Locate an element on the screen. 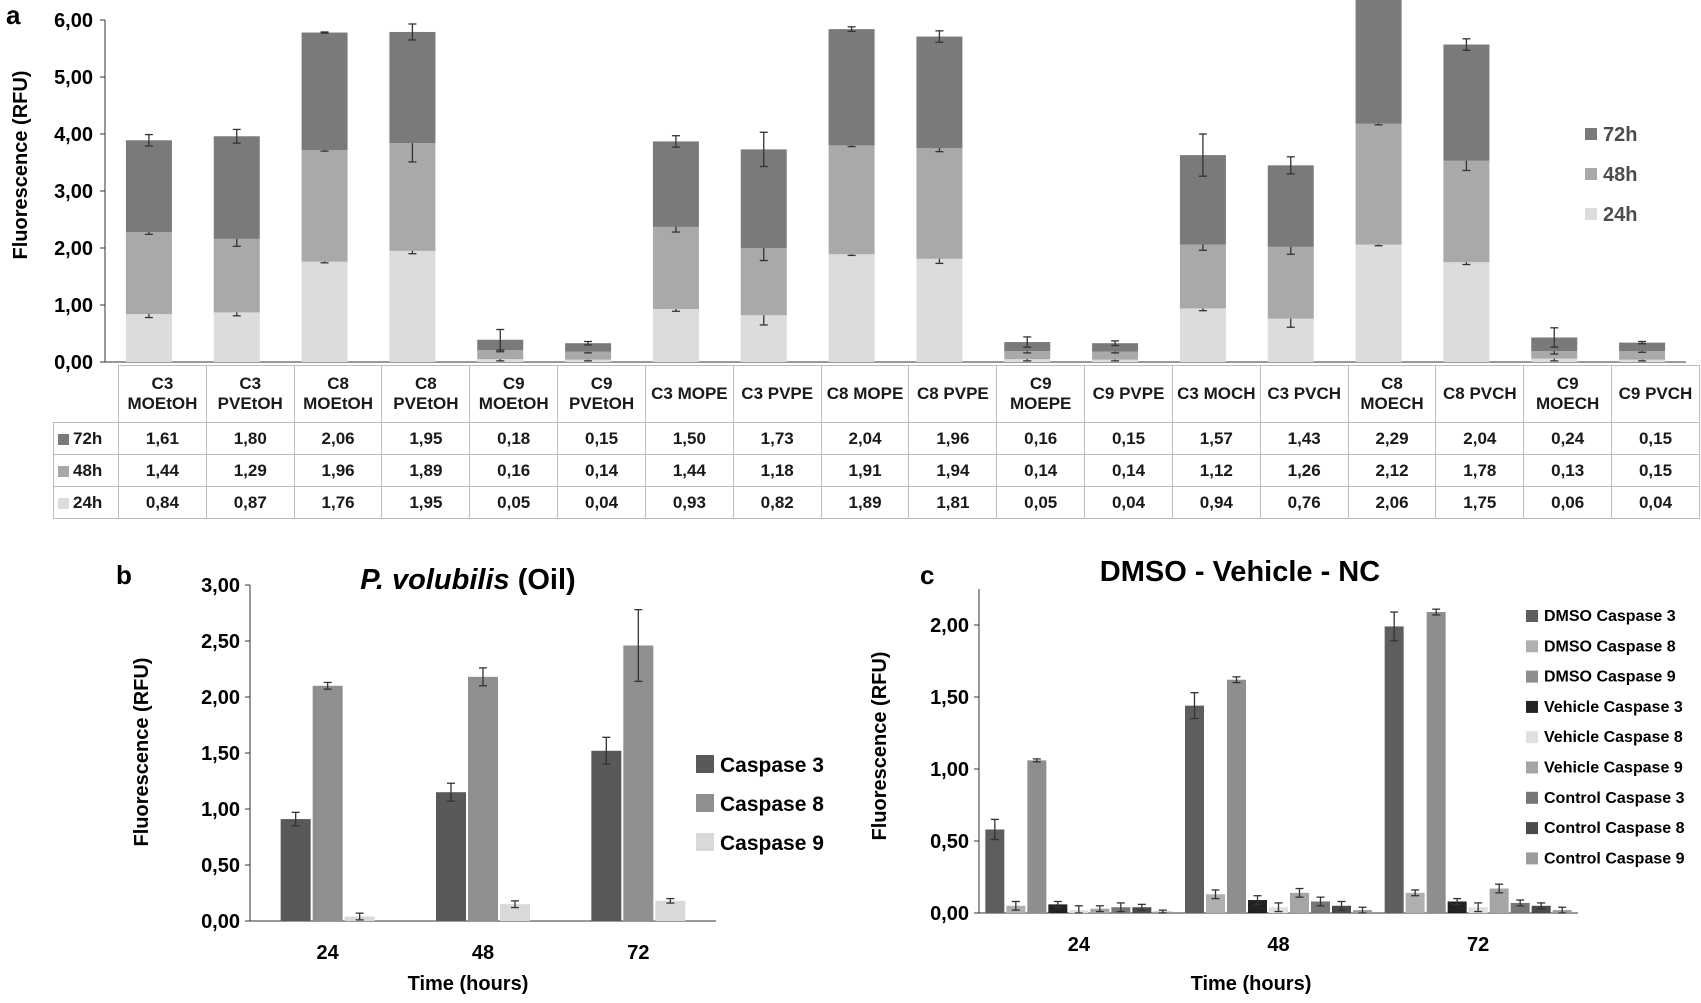 This screenshot has width=1701, height=1003. panel-b-y-tick-label: 0,00 is located at coordinates (220, 922).